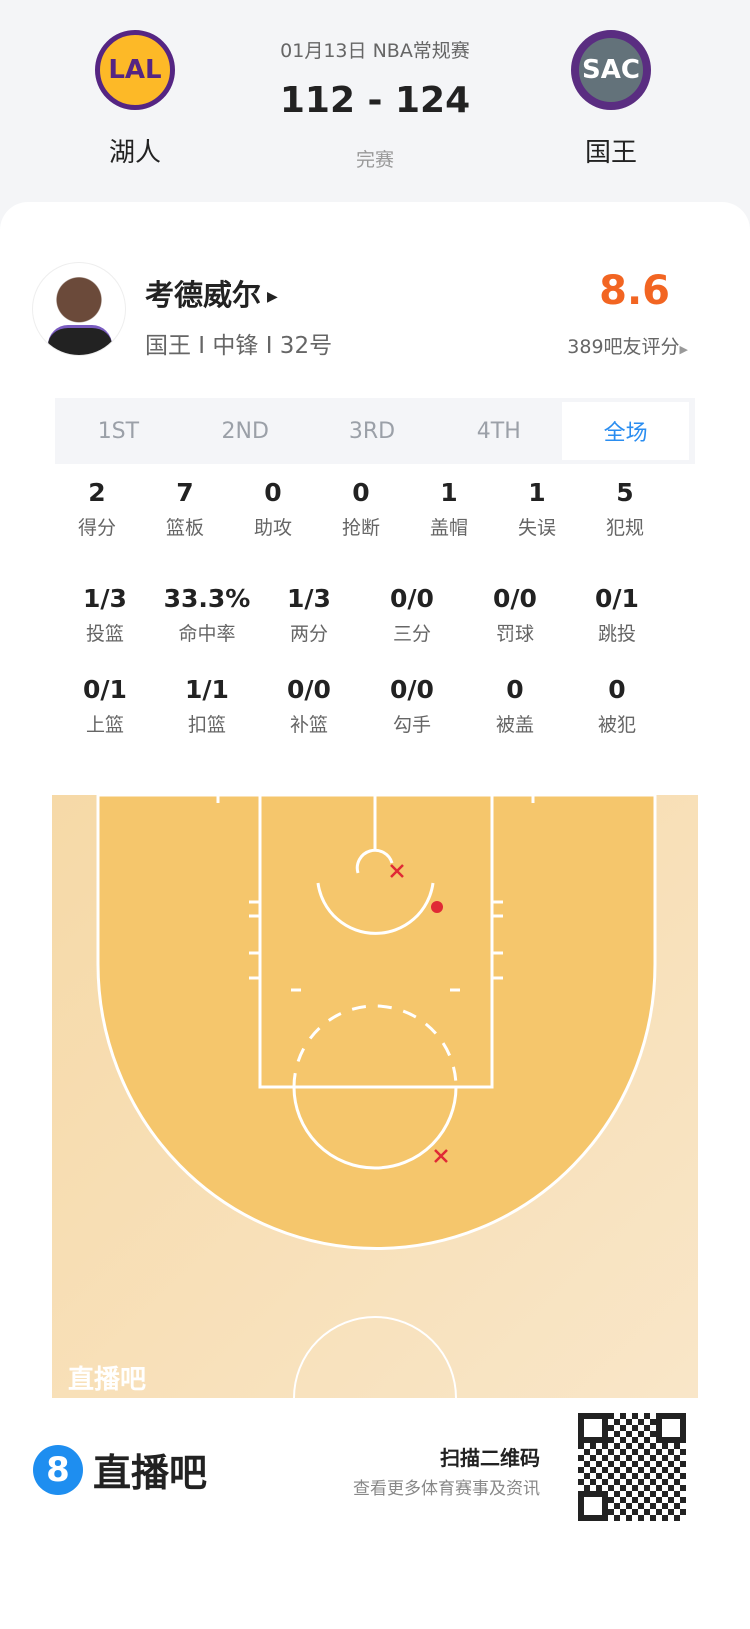  I want to click on shot-made, so click(437, 907).